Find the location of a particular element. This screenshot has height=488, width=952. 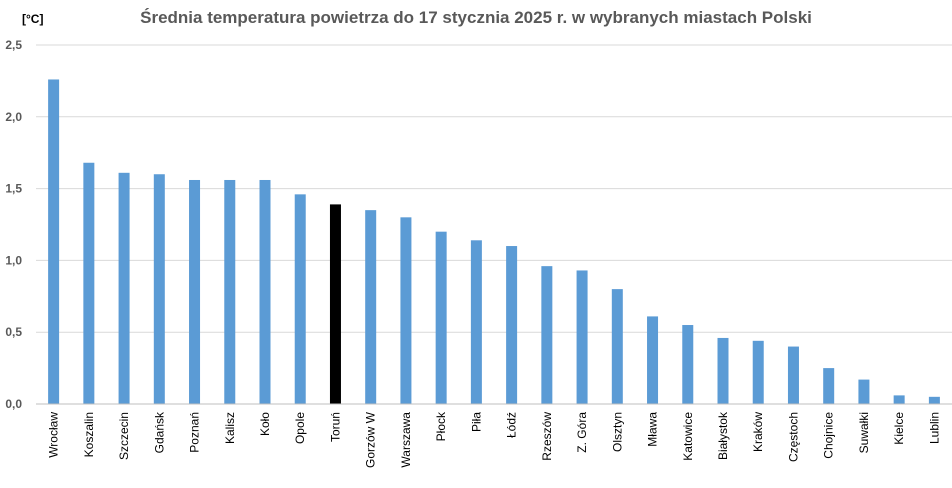

y-tick-label: 0,5 is located at coordinates (13, 332).